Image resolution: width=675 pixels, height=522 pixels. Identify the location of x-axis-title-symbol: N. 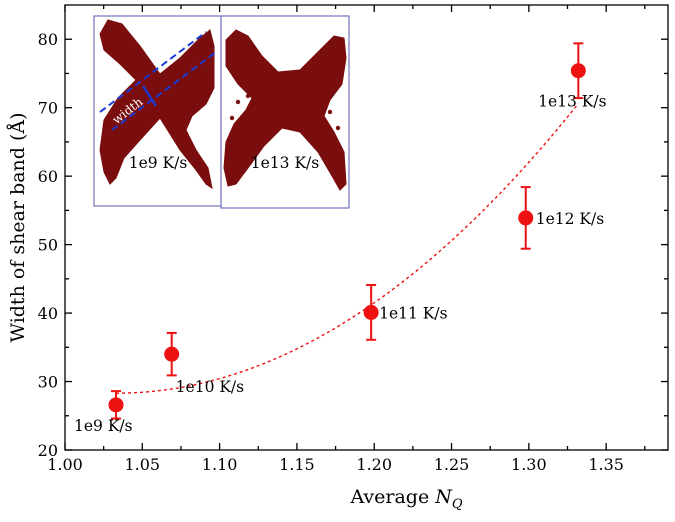
(443, 497).